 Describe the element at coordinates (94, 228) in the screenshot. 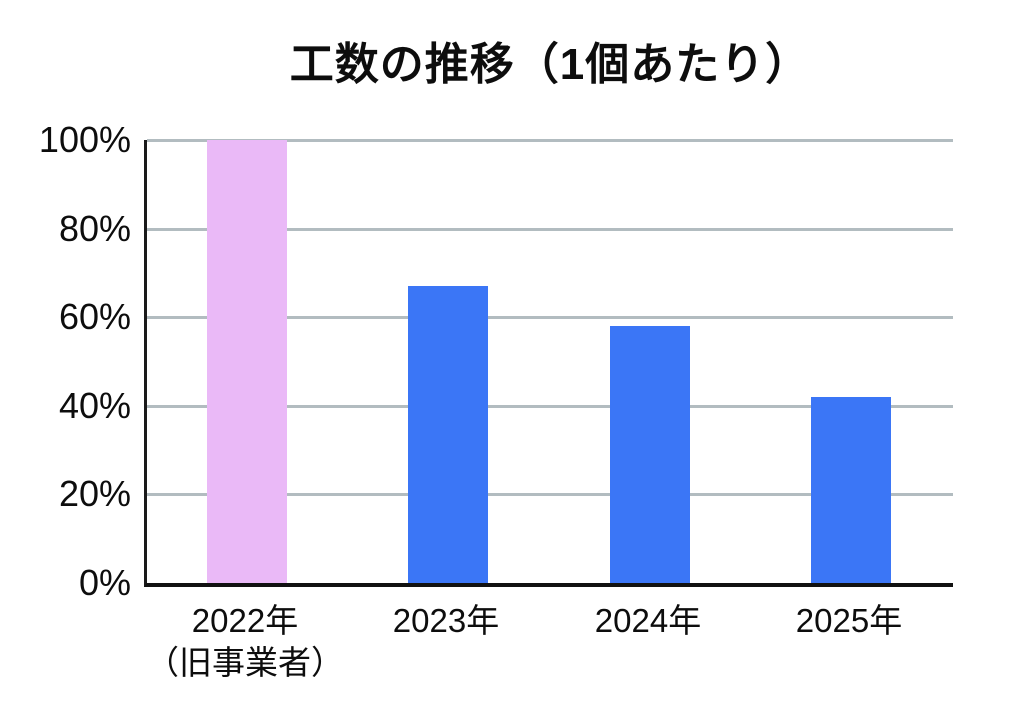

I see `y-tick-label-80: 80%` at that location.